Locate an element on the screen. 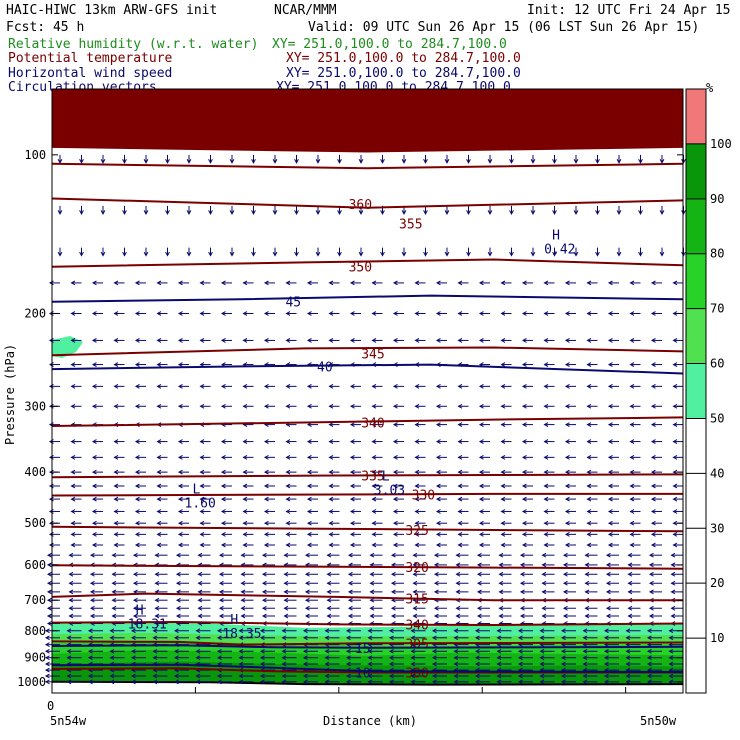  theta-contour-label: 315 is located at coordinates (416, 600).